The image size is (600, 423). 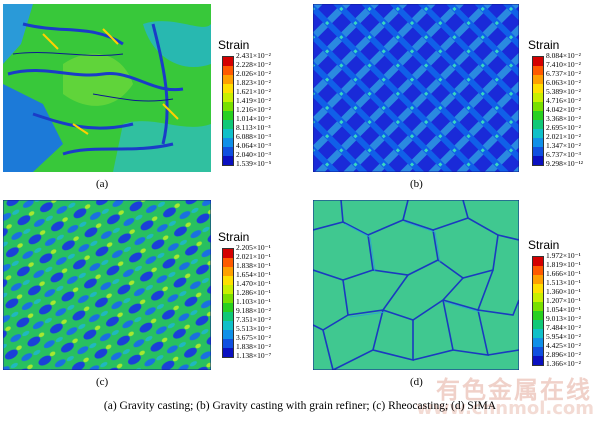 What do you see at coordinates (253, 91) in the screenshot?
I see `tick-label: 1.621×10⁻²` at bounding box center [253, 91].